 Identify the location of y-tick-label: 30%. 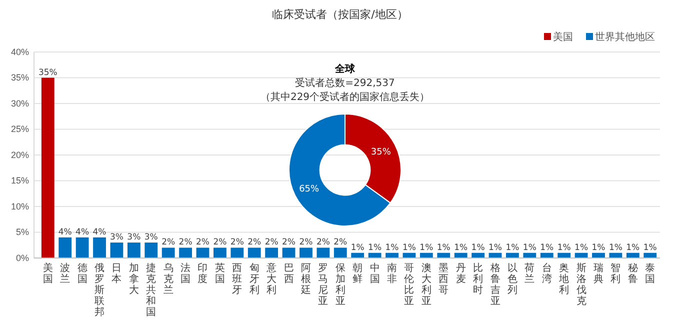
(19, 103).